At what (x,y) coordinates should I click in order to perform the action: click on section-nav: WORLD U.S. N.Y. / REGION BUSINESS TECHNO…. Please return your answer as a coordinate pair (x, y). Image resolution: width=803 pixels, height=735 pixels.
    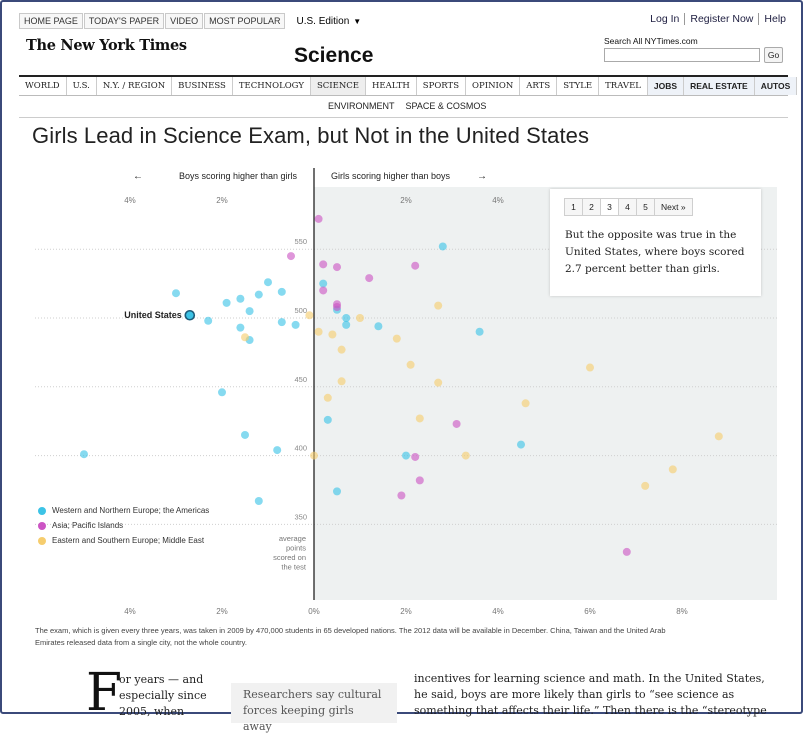
    Looking at the image, I should click on (408, 85).